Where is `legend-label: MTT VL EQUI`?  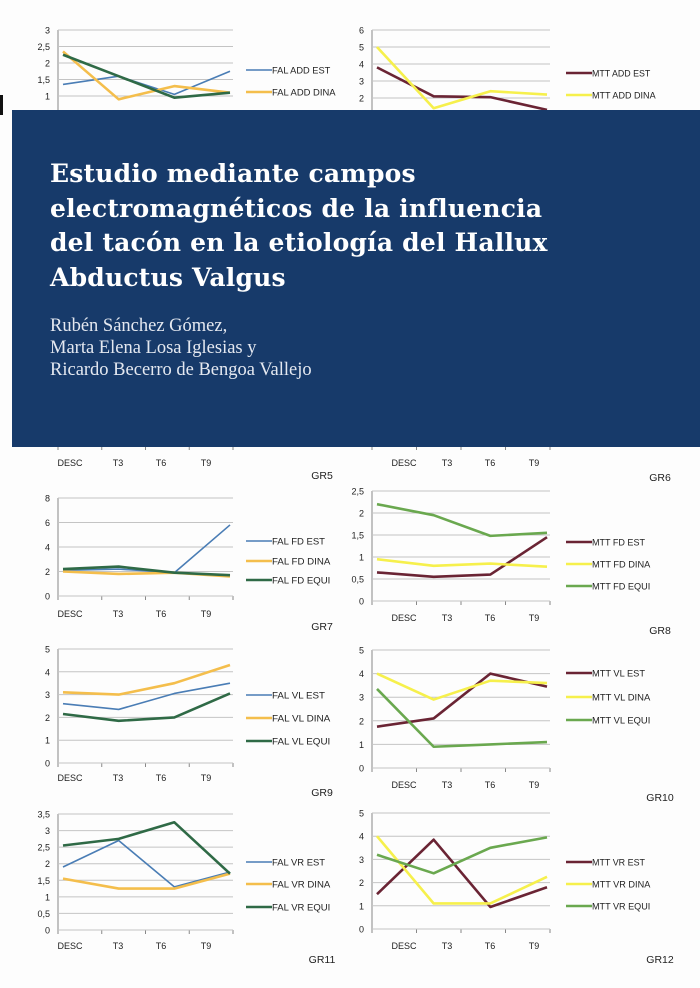 legend-label: MTT VL EQUI is located at coordinates (621, 721).